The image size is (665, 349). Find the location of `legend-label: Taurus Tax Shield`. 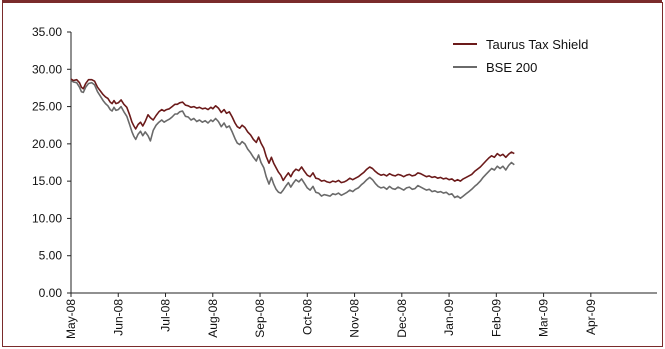

legend-label: Taurus Tax Shield is located at coordinates (537, 44).